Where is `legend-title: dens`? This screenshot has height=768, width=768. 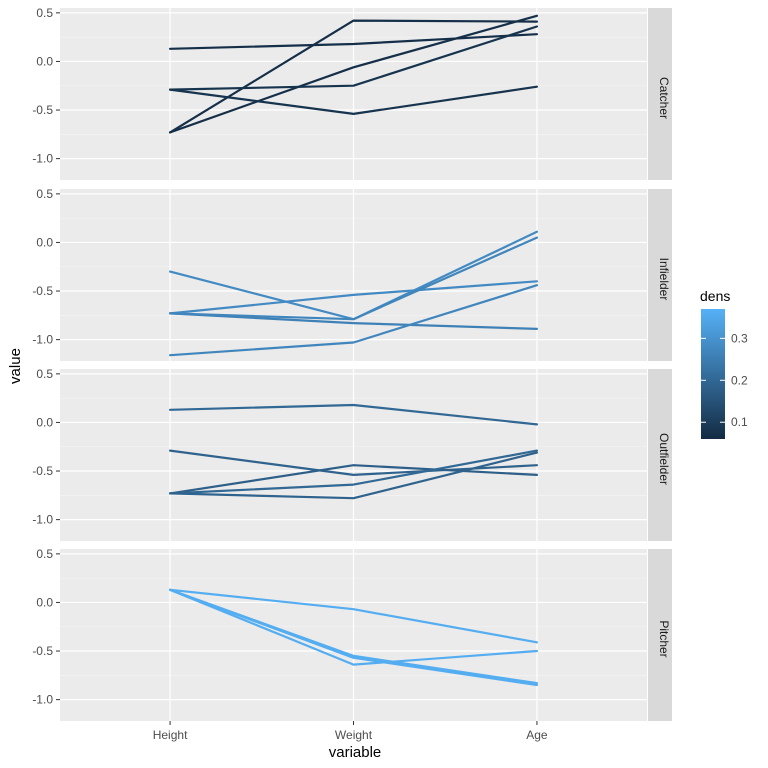 legend-title: dens is located at coordinates (715, 296).